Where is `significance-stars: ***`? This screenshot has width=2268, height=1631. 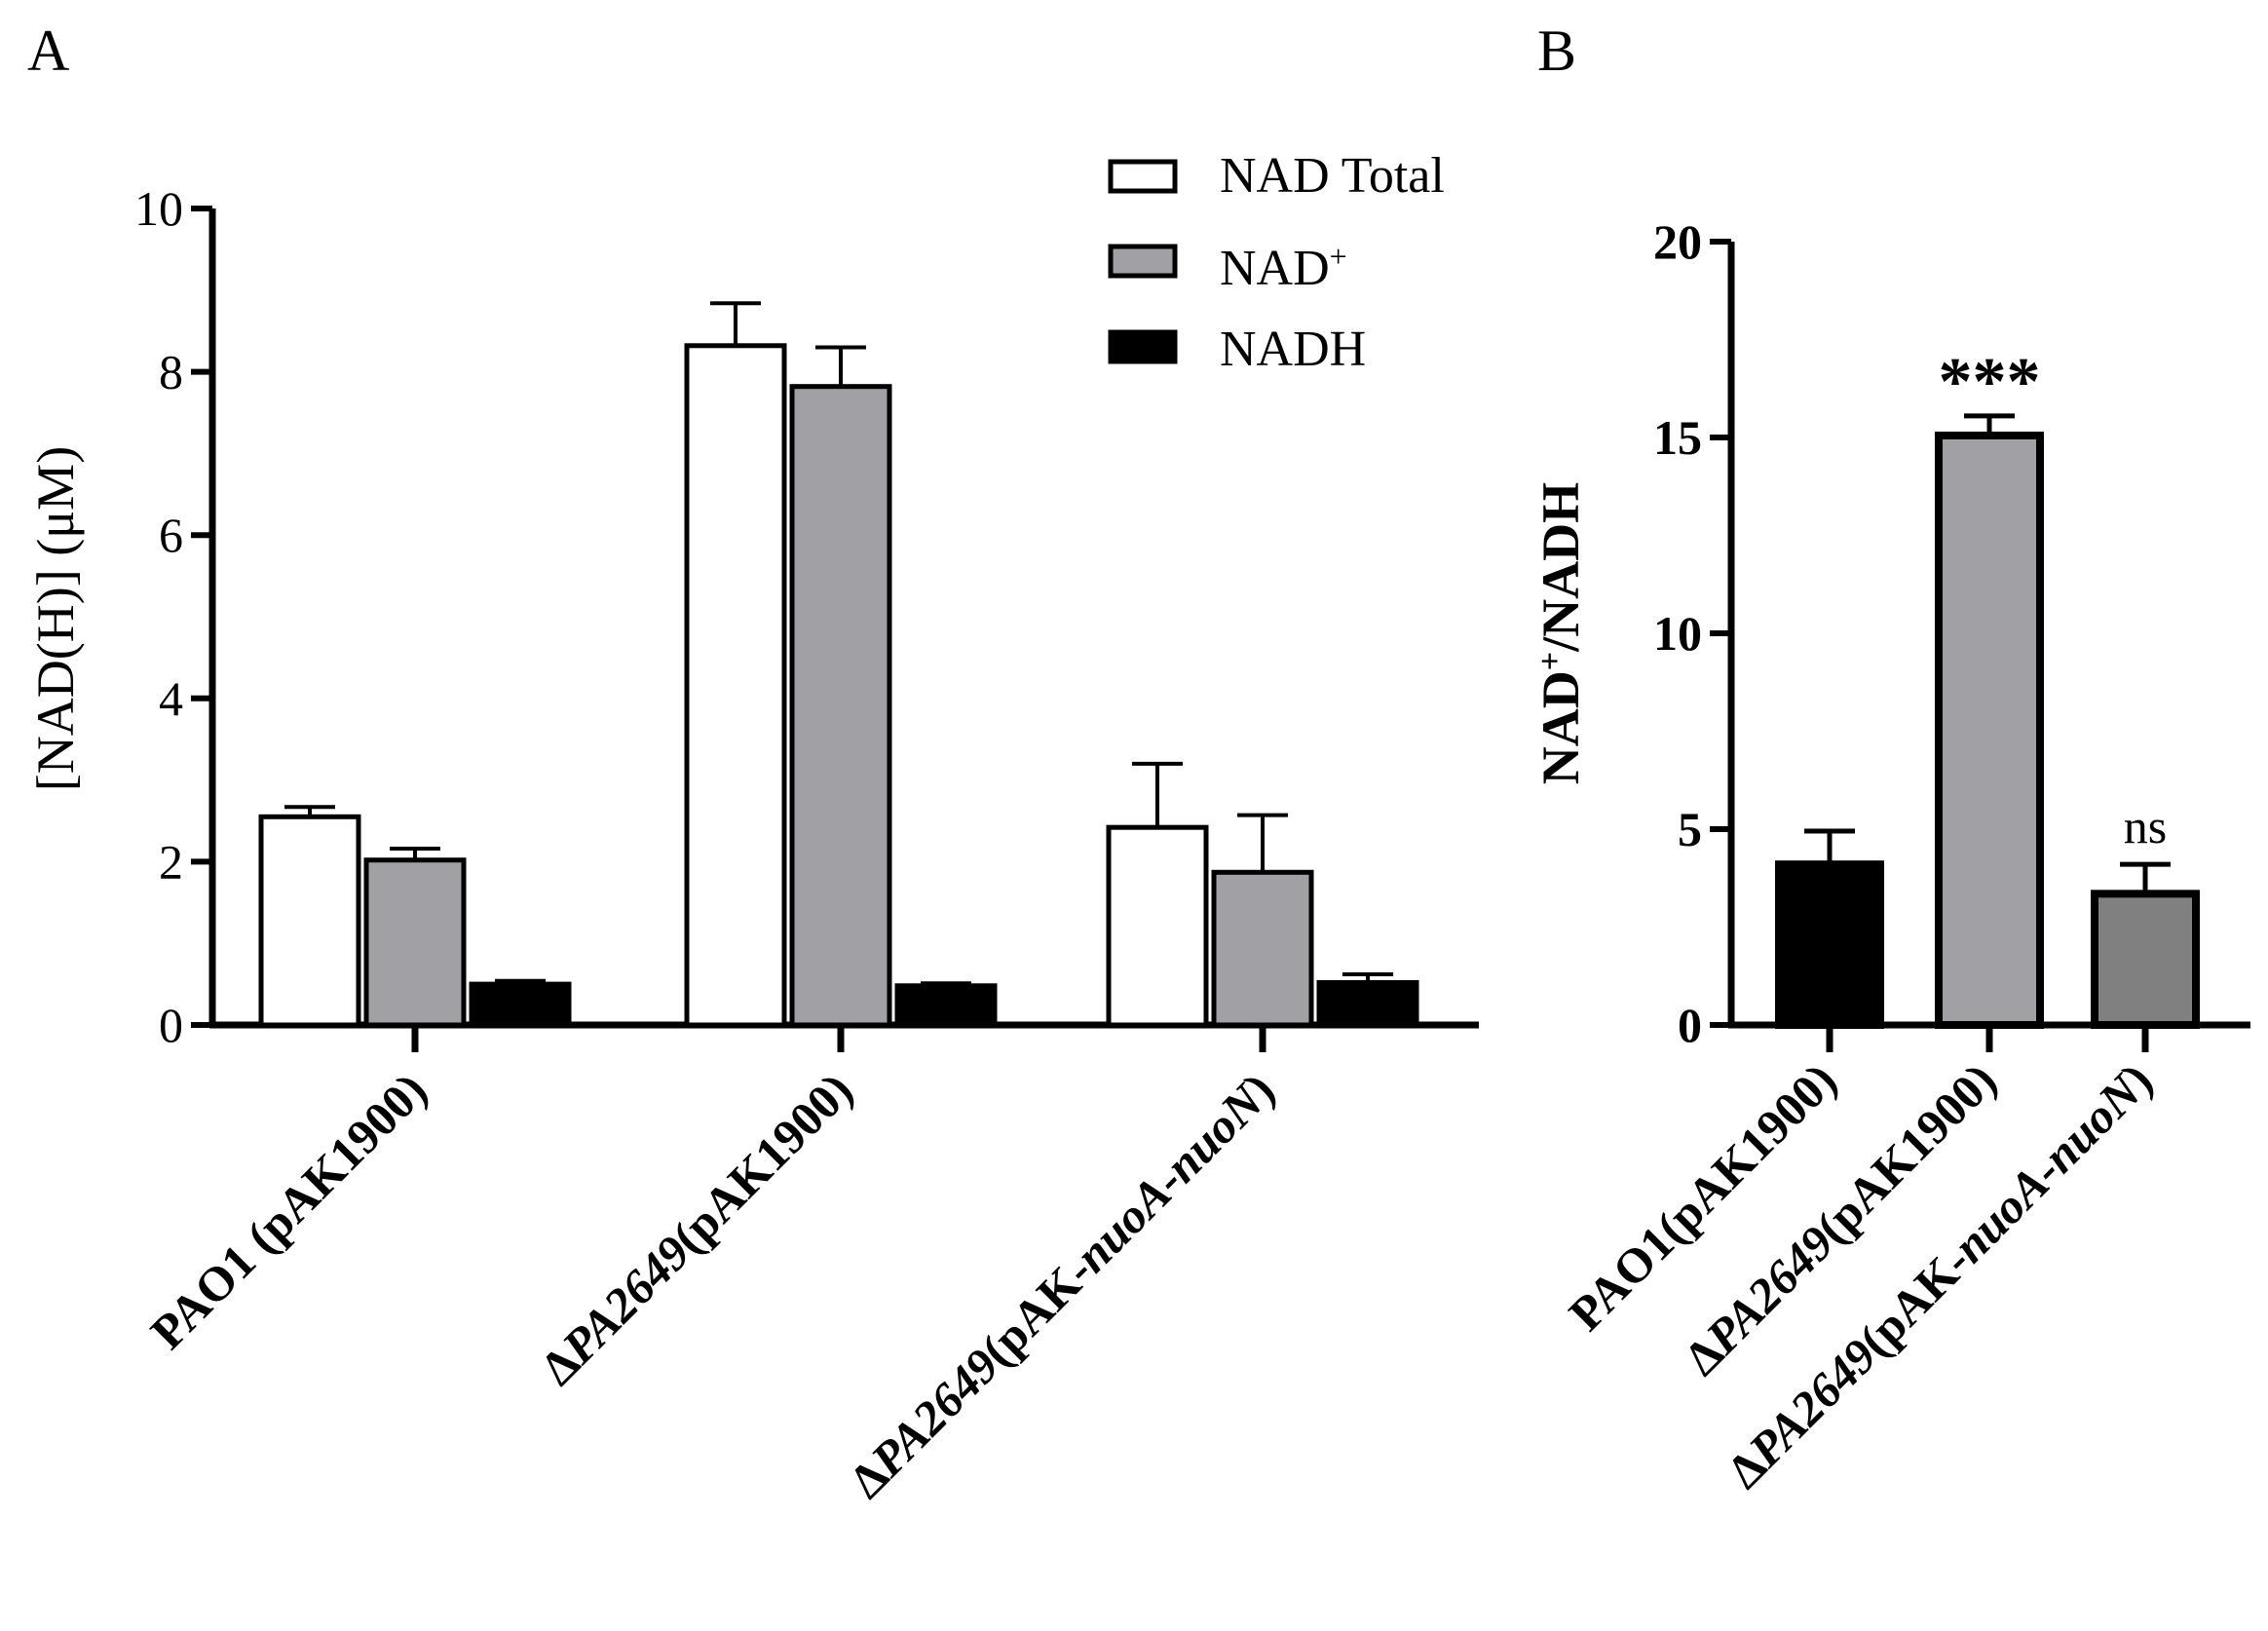 significance-stars: *** is located at coordinates (1990, 383).